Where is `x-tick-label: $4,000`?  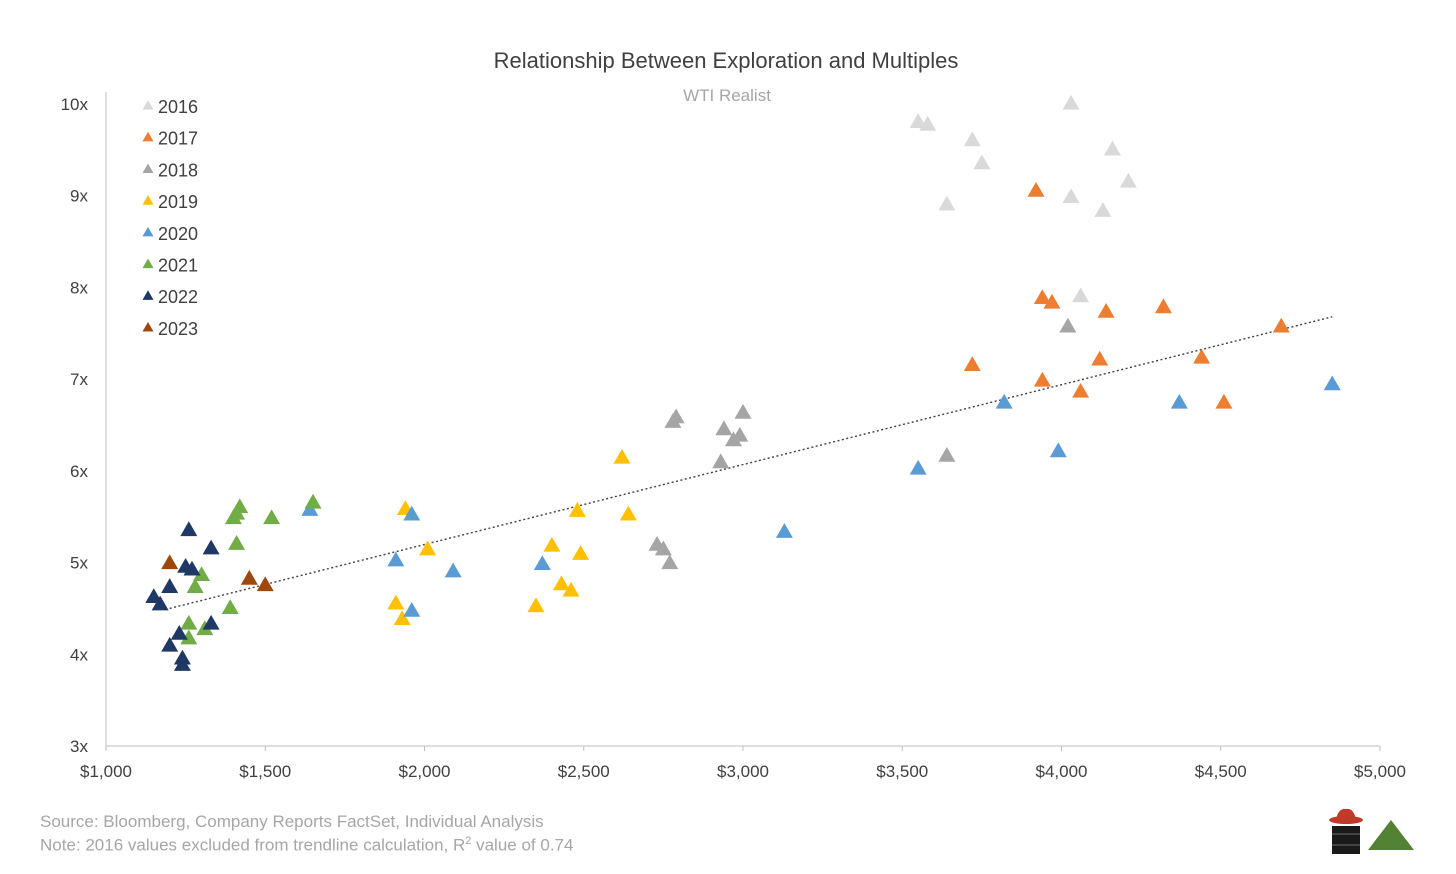 x-tick-label: $4,000 is located at coordinates (1062, 771).